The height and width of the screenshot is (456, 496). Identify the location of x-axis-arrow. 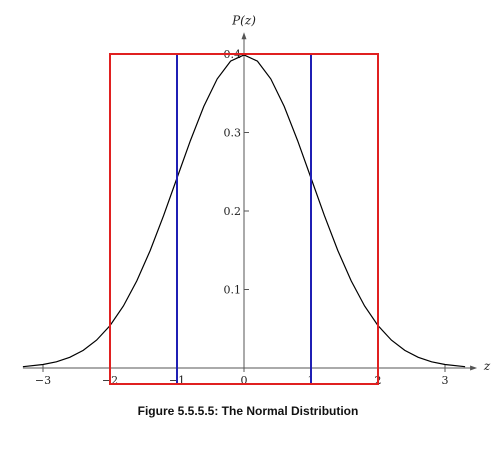
(474, 368).